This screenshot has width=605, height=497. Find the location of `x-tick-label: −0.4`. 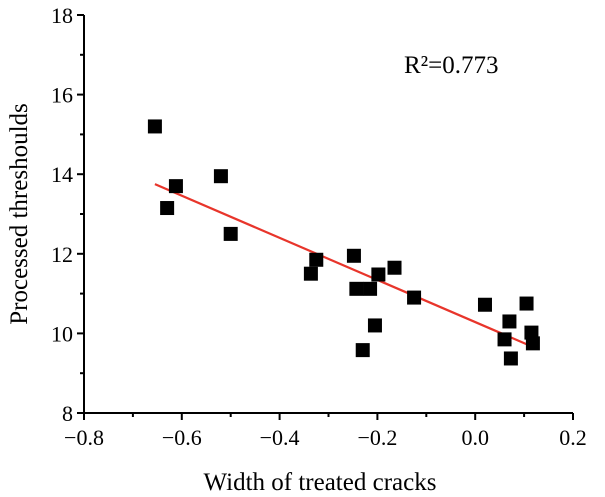

x-tick-label: −0.4 is located at coordinates (280, 437).